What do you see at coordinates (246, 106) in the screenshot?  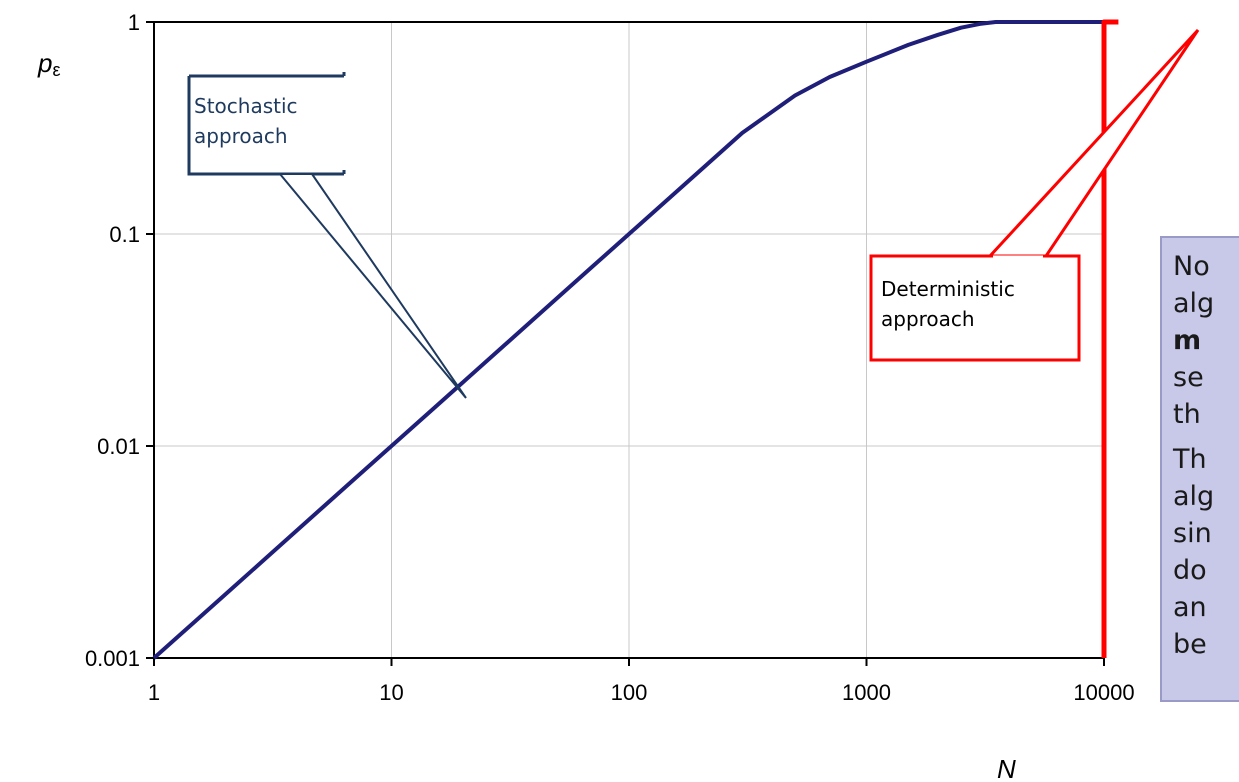 I see `callout-stochastic-line: Stochastic` at bounding box center [246, 106].